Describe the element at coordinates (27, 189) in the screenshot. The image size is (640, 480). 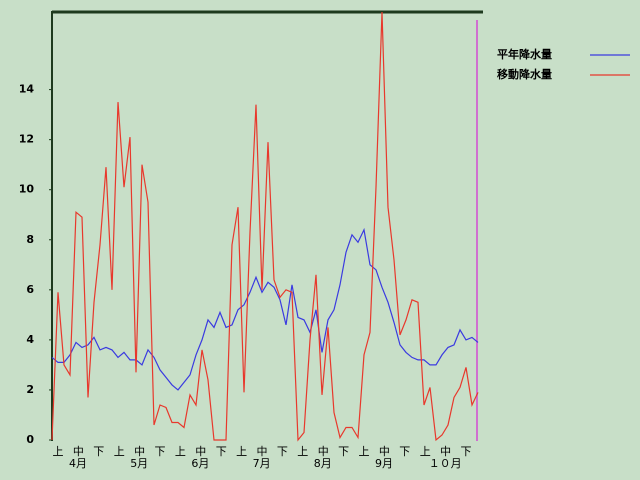
I see `y-tick-label: 10` at that location.